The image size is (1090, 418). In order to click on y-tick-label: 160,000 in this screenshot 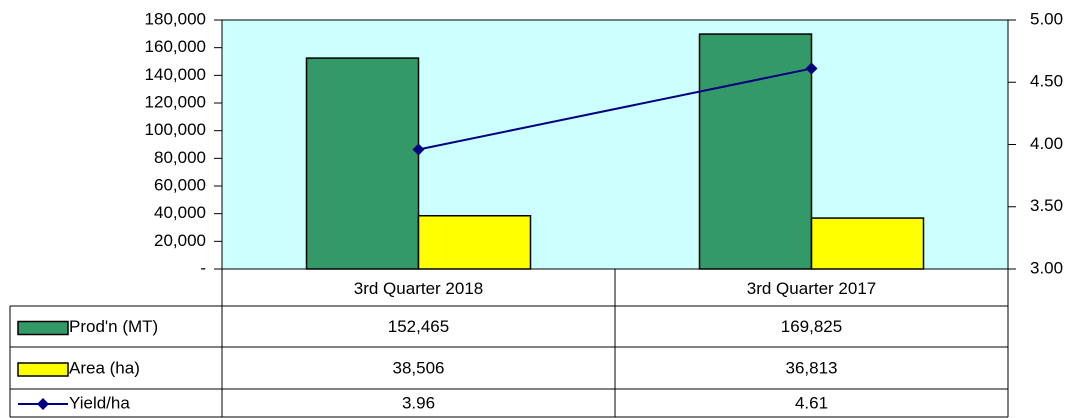, I will do `click(175, 46)`.